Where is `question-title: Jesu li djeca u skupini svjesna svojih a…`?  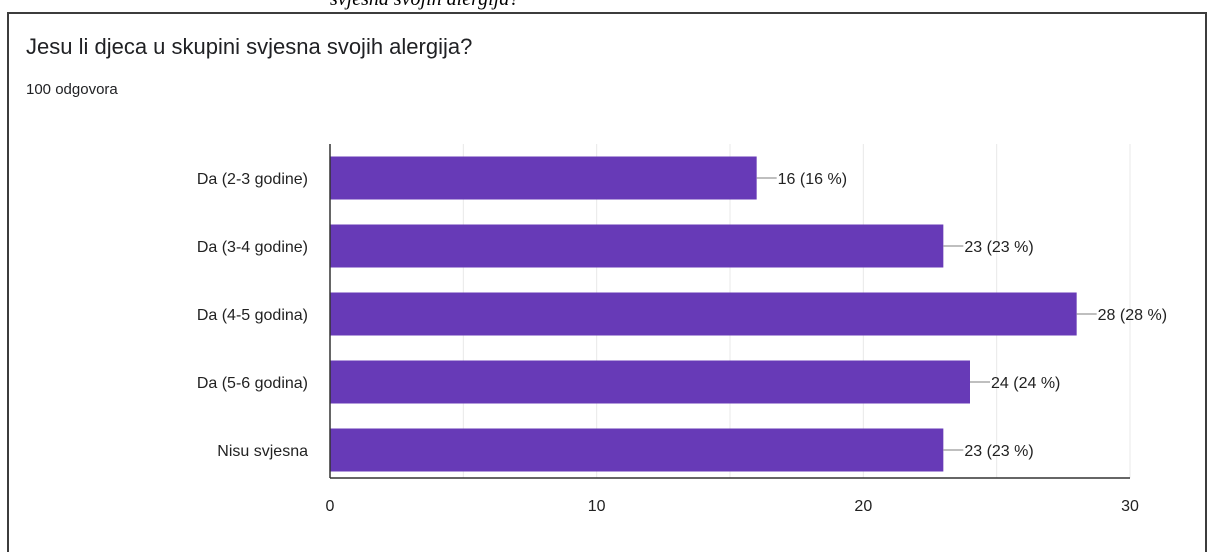
question-title: Jesu li djeca u skupini svjesna svojih a… is located at coordinates (249, 46).